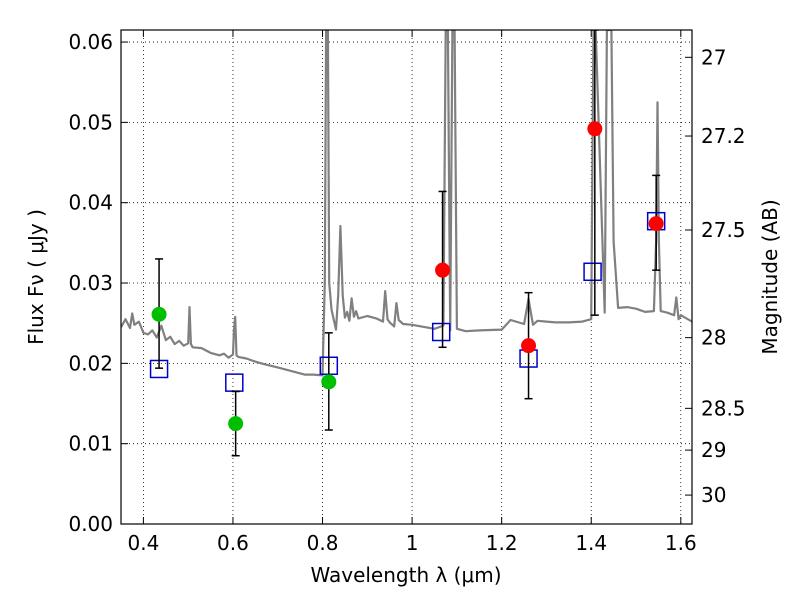 The image size is (800, 600). What do you see at coordinates (713, 450) in the screenshot?
I see `right-tick-label: 29` at bounding box center [713, 450].